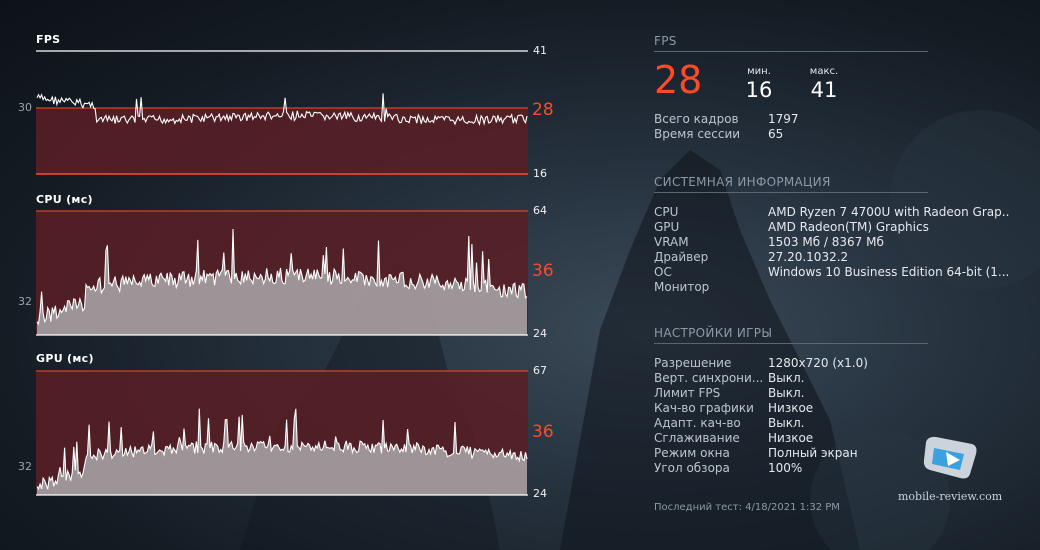 The height and width of the screenshot is (550, 1040). Describe the element at coordinates (48, 39) in the screenshot. I see `fps-chart-title: FPS` at that location.